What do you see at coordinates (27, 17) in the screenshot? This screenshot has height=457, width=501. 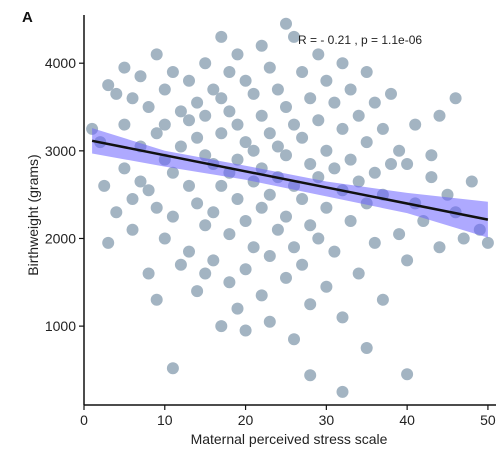 I see `panel-label: A` at bounding box center [27, 17].